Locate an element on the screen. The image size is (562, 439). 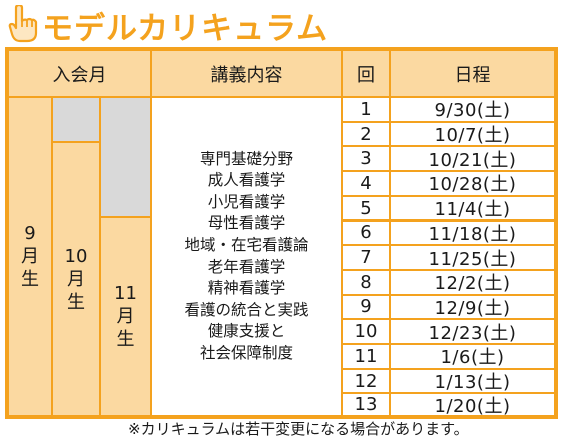
session-number: 10 is located at coordinates (366, 331).